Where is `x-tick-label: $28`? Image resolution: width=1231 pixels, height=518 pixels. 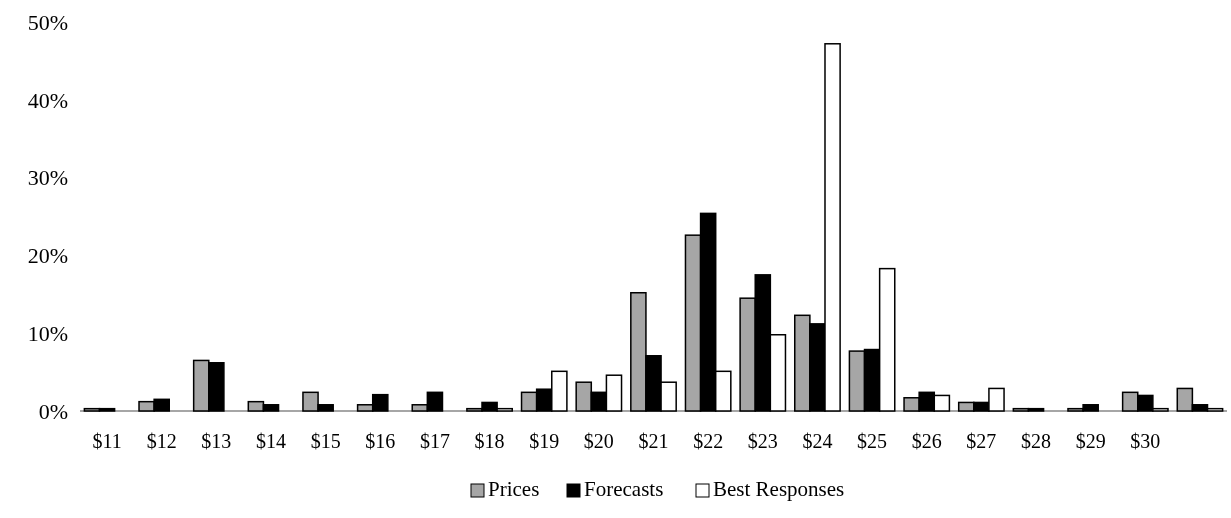
x-tick-label: $28 is located at coordinates (1036, 441).